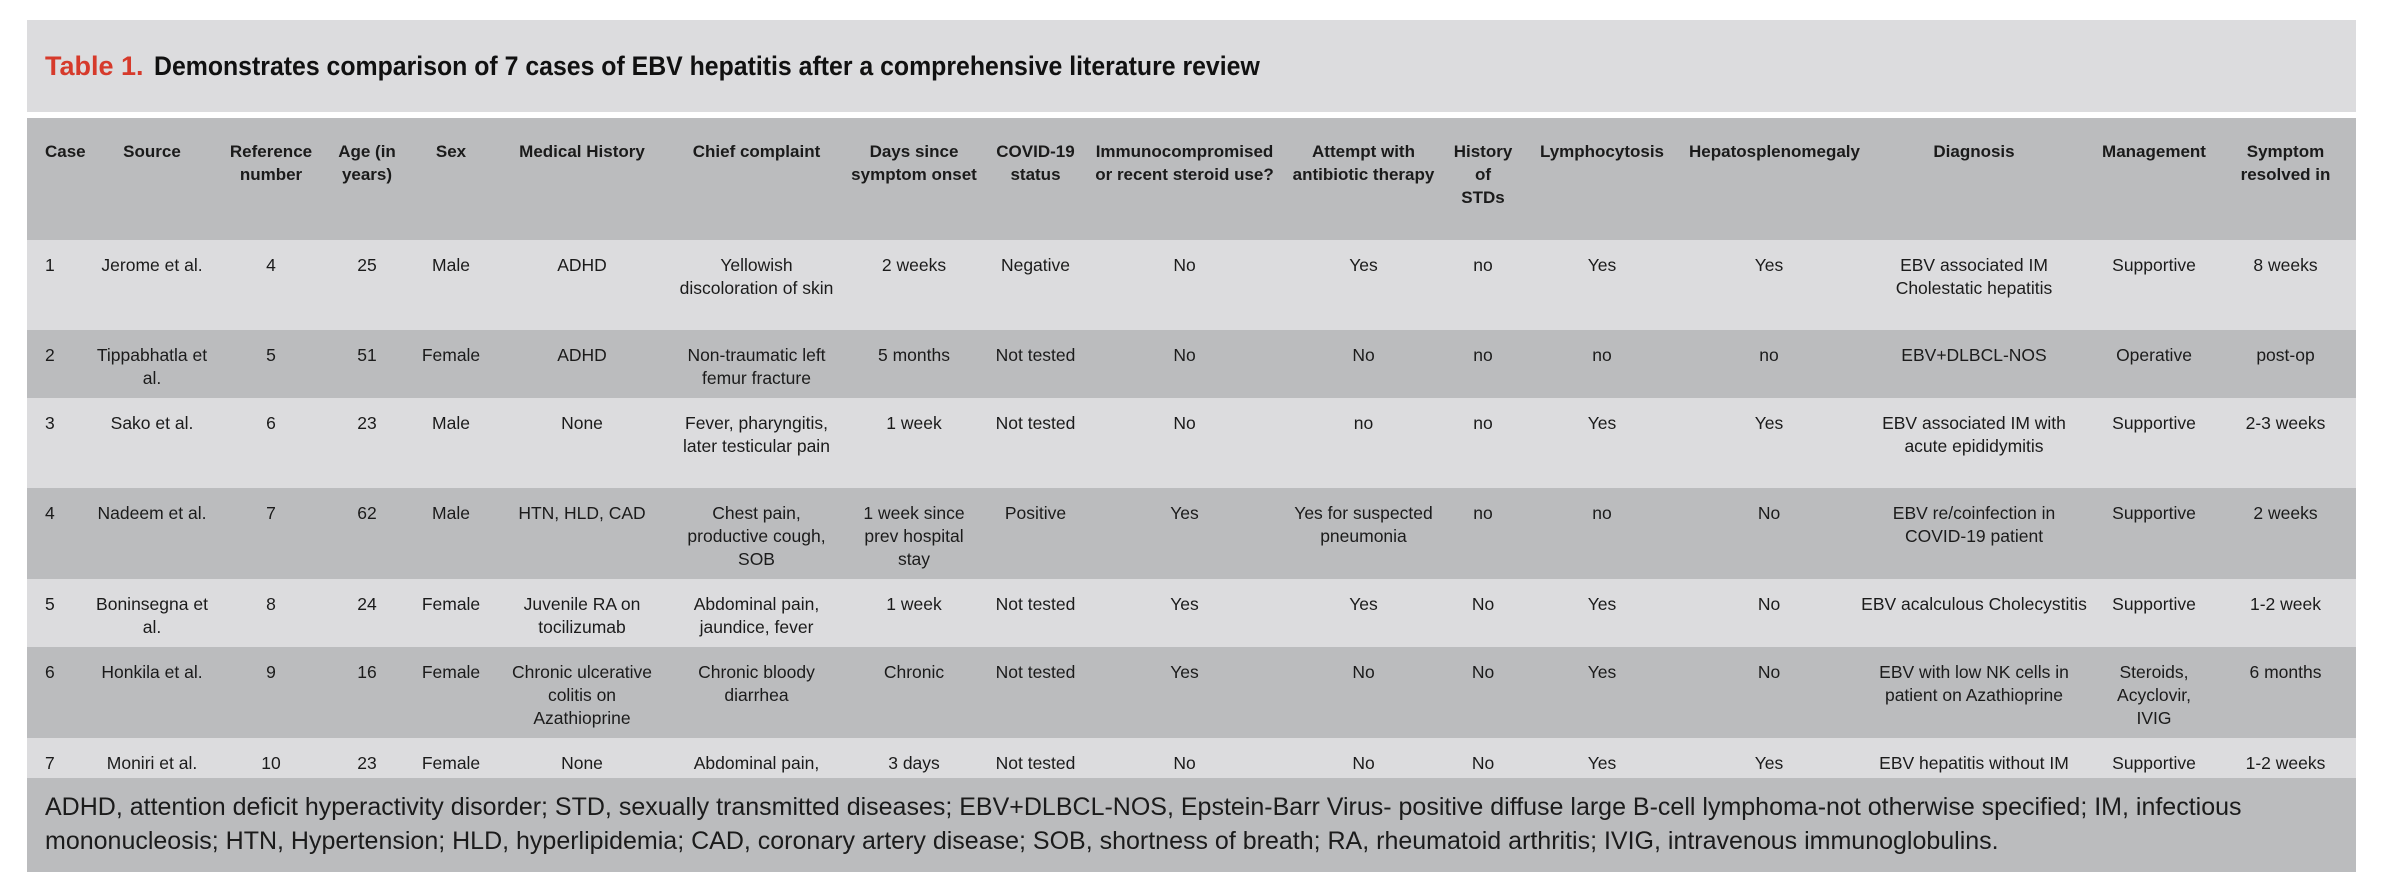  What do you see at coordinates (1363, 524) in the screenshot?
I see `table-cell: Yes for suspected pneumonia` at bounding box center [1363, 524].